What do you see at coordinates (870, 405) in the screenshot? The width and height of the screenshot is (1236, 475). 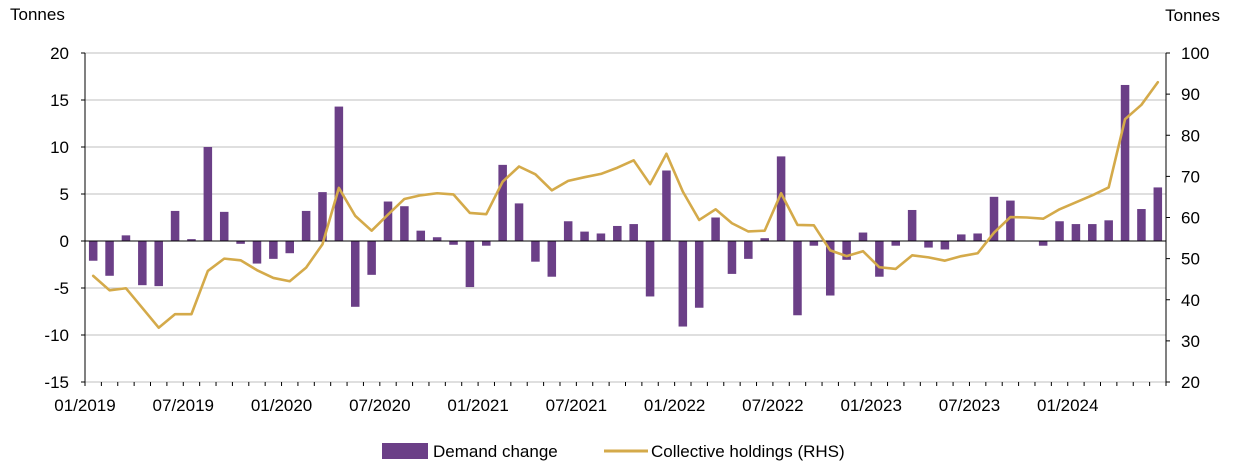 I see `x-tick-label: 01/2023` at bounding box center [870, 405].